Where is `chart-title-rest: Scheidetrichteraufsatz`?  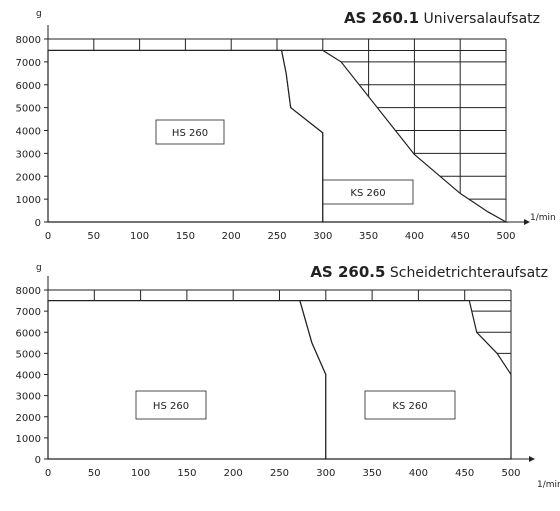 chart-title-rest: Scheidetrichteraufsatz is located at coordinates (466, 273).